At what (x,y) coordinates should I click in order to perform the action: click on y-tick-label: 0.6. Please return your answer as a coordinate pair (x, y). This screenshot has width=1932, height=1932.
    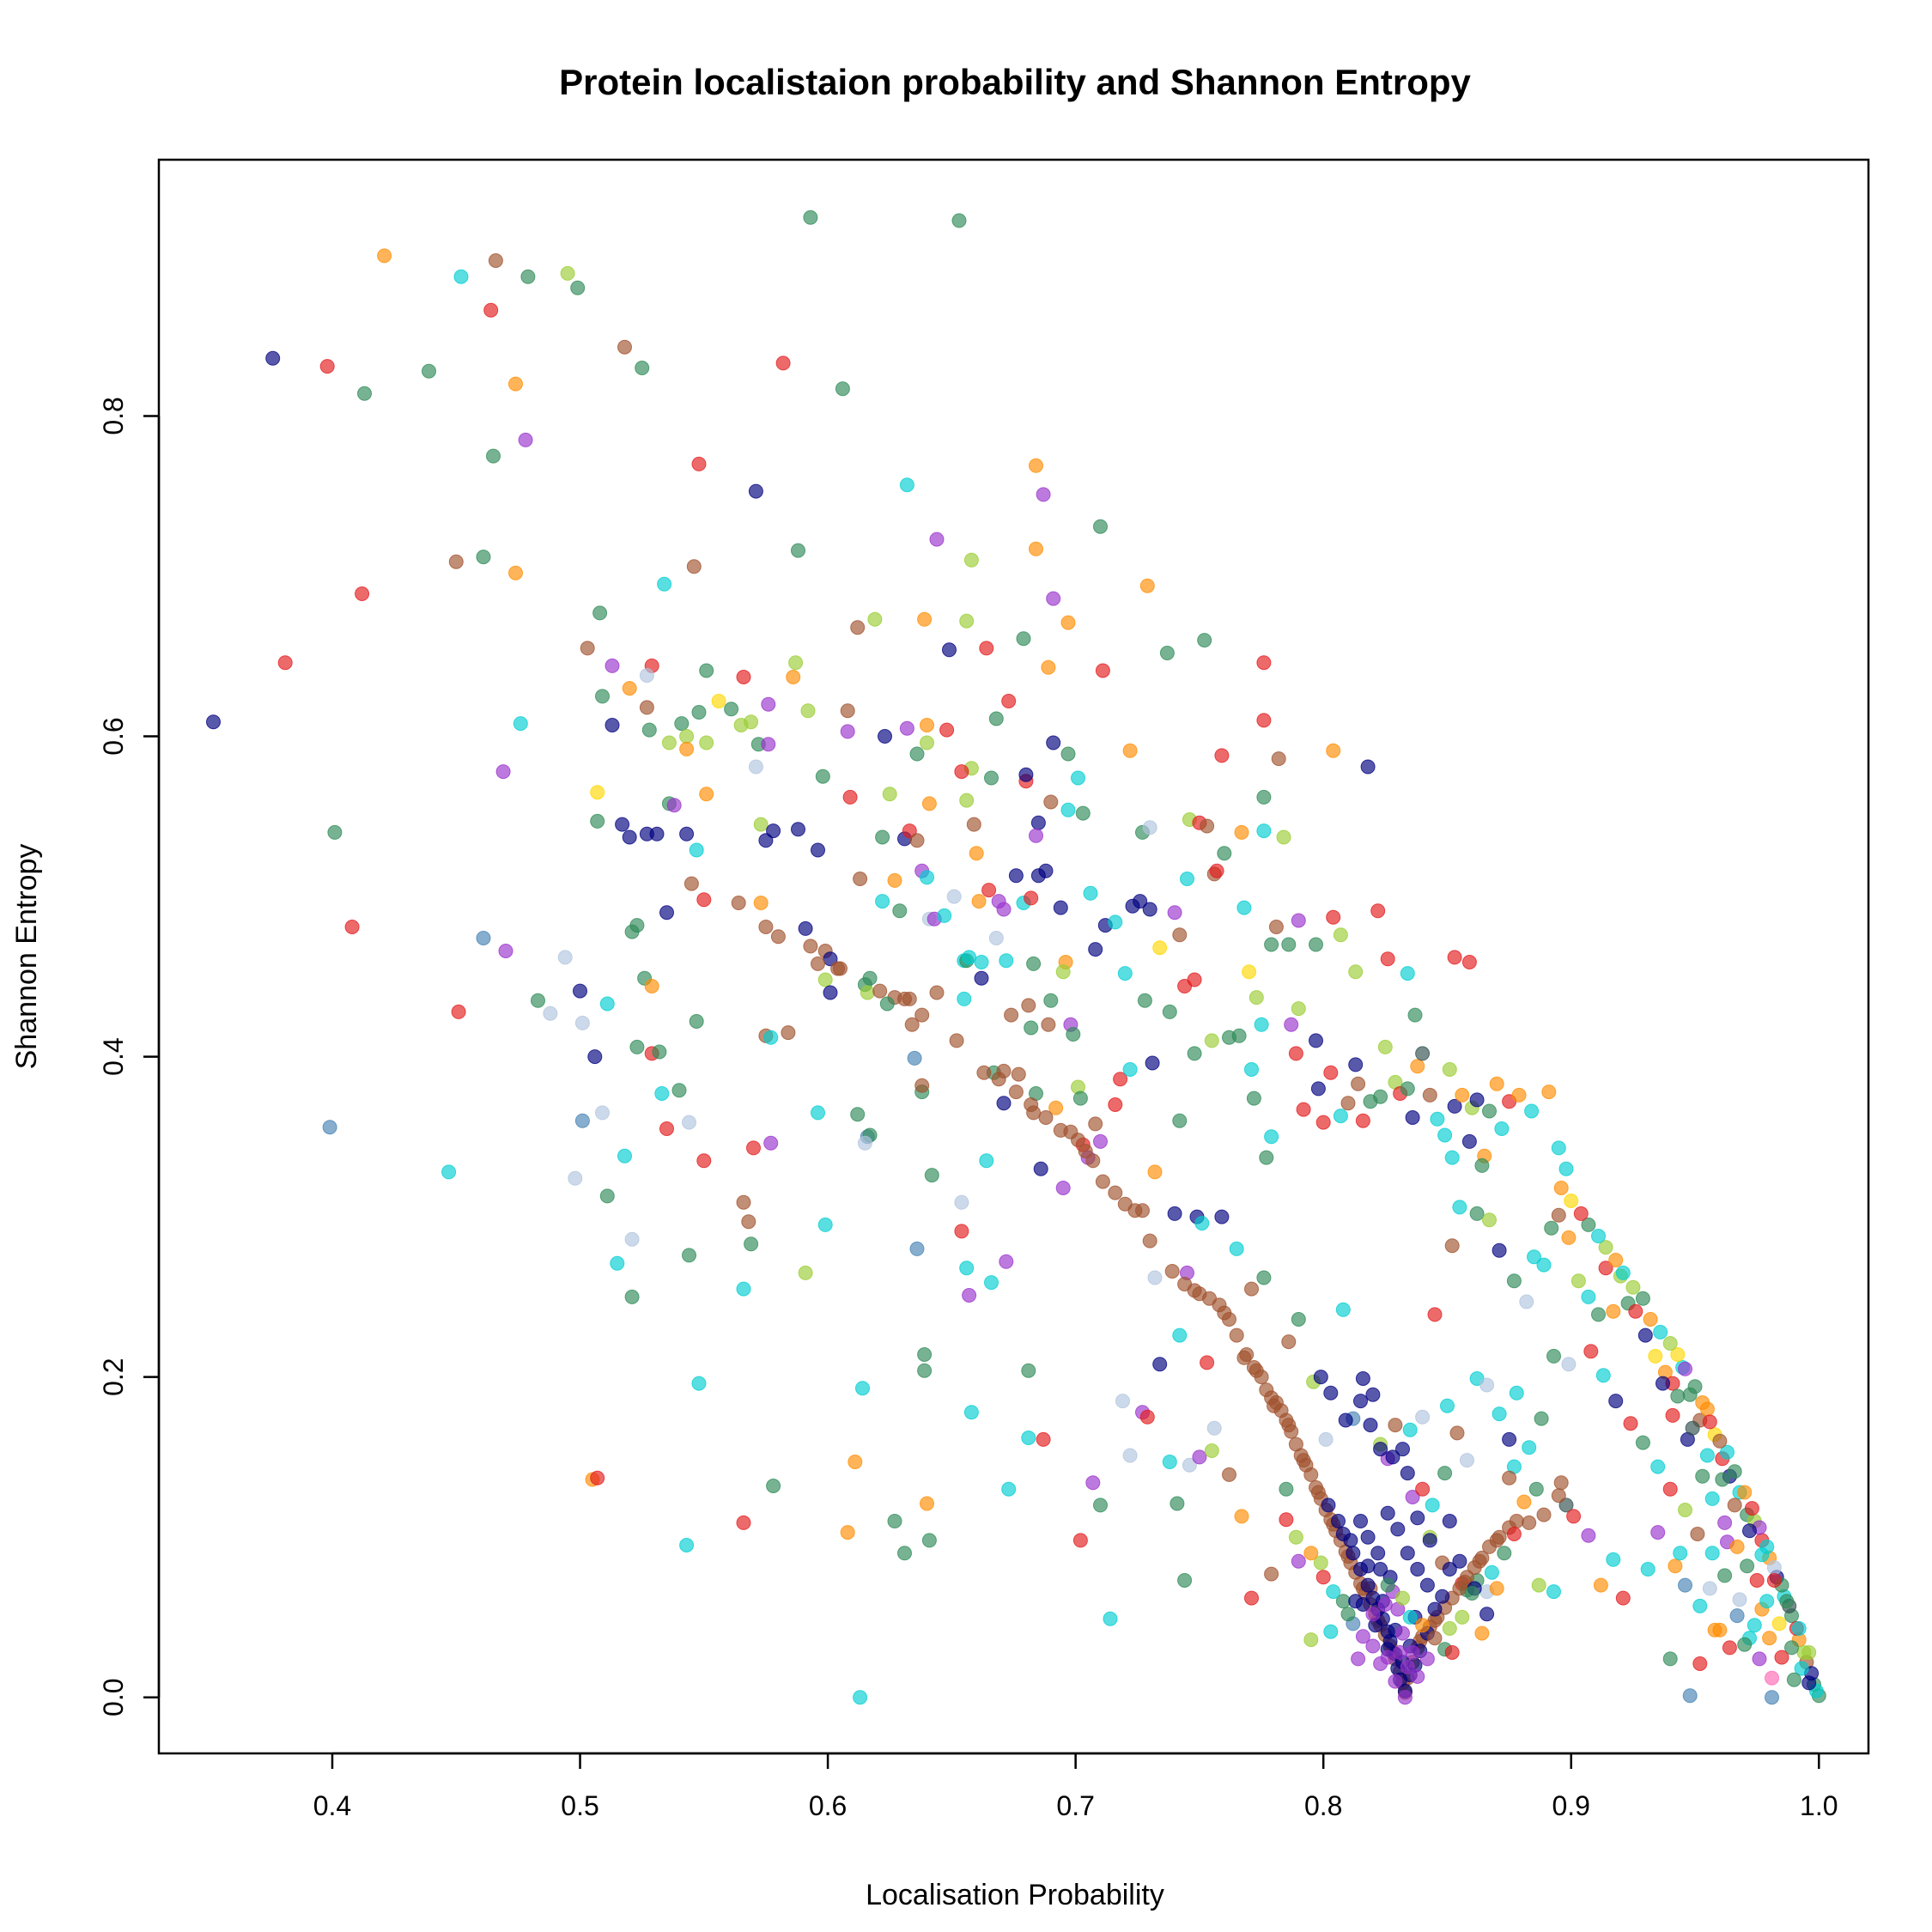
    Looking at the image, I should click on (113, 736).